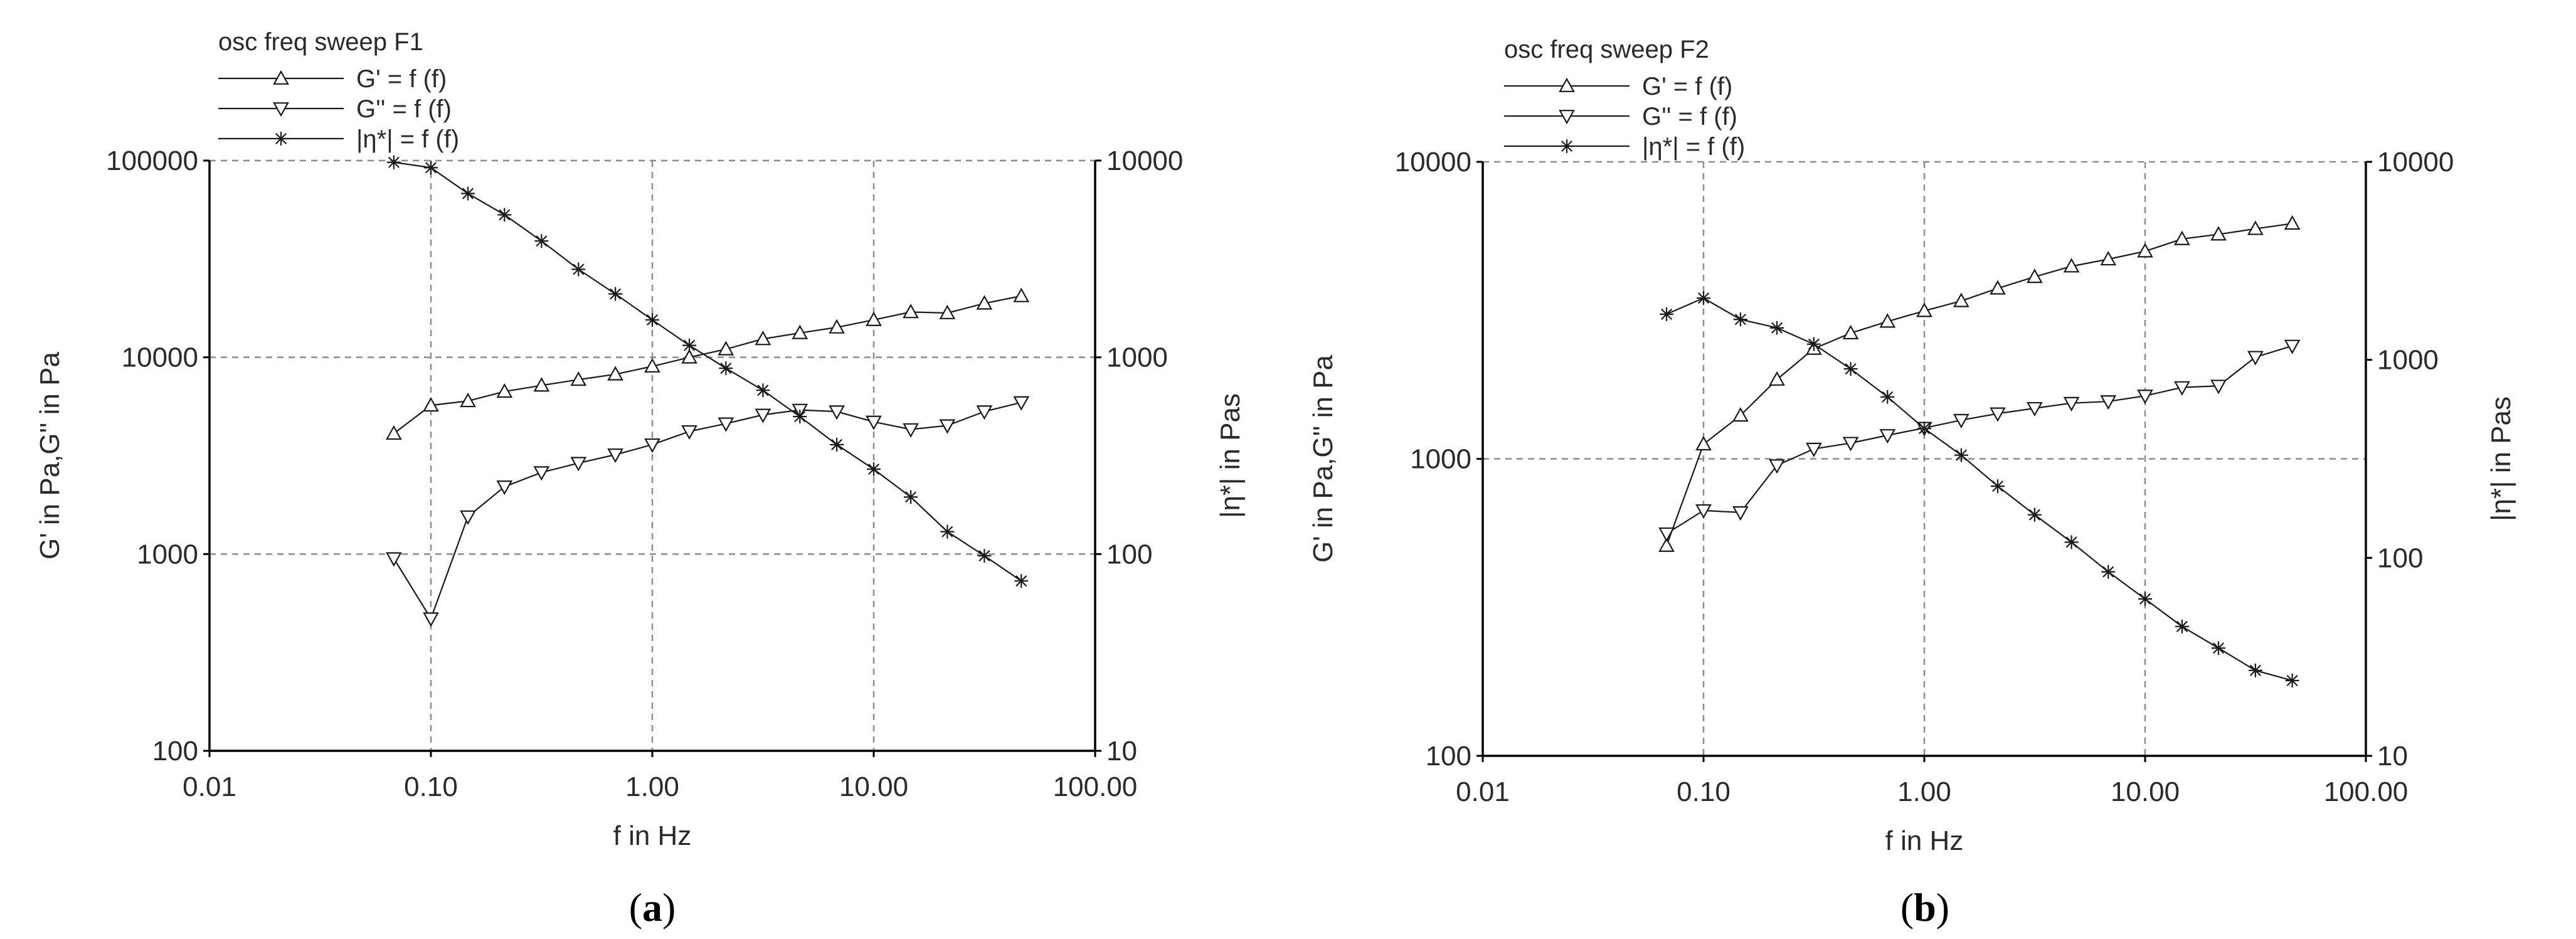 The width and height of the screenshot is (2576, 939). Describe the element at coordinates (407, 139) in the screenshot. I see `legend-entry: |η*| = f (f)` at that location.